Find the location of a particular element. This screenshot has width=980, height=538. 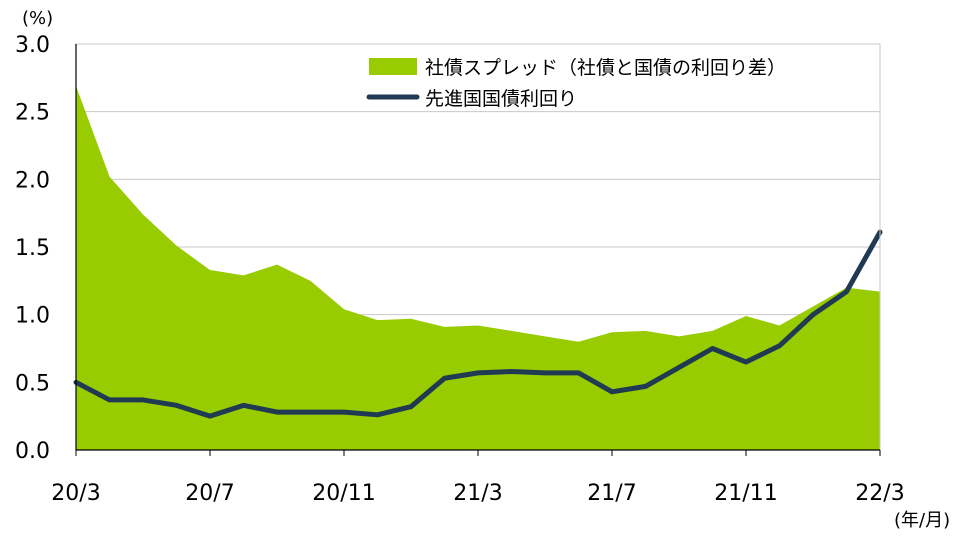

y-tick-label: 0.5 is located at coordinates (32, 383).